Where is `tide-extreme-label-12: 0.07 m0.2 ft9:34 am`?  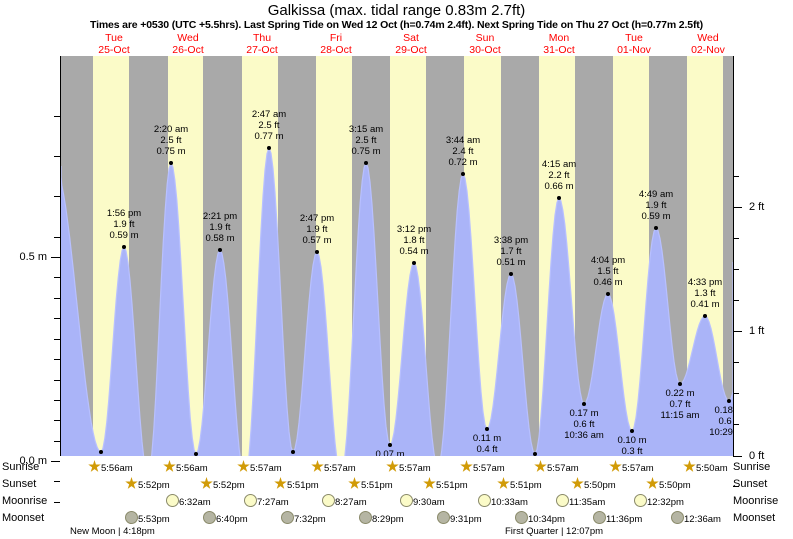
tide-extreme-label-12: 0.07 m0.2 ft9:34 am is located at coordinates (390, 452).